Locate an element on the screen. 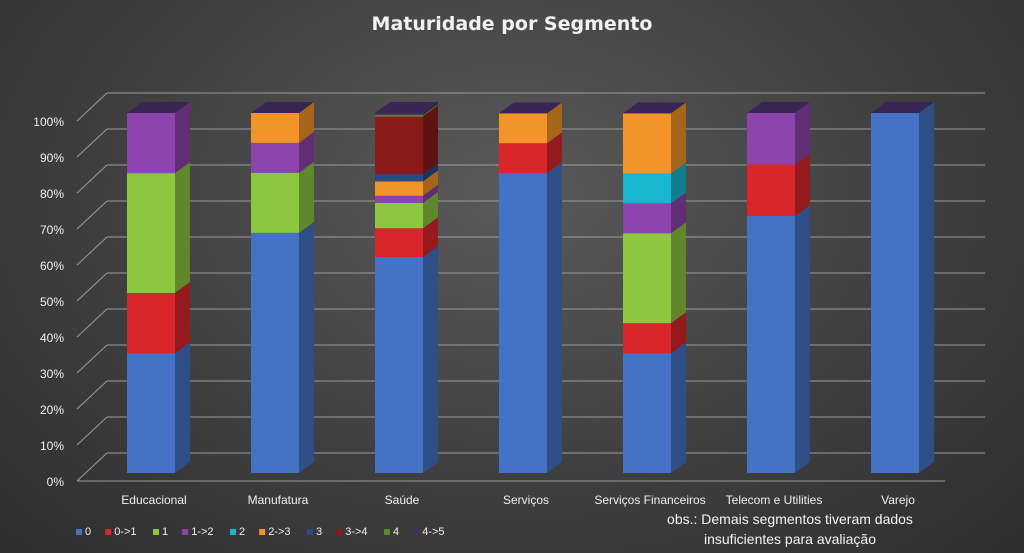 This screenshot has width=1024, height=553. legend-item: 1 is located at coordinates (160, 532).